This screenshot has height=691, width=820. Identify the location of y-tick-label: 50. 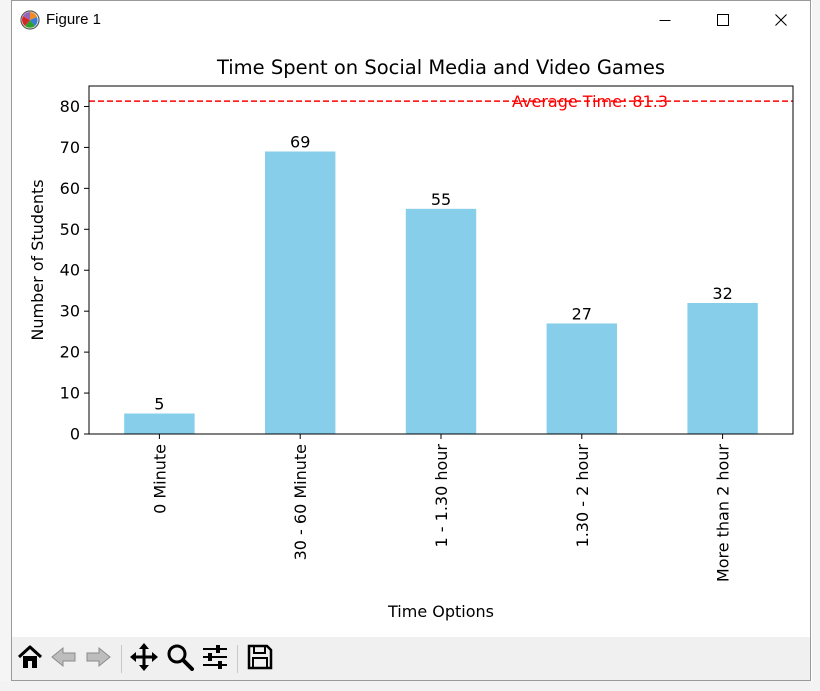
(70, 229).